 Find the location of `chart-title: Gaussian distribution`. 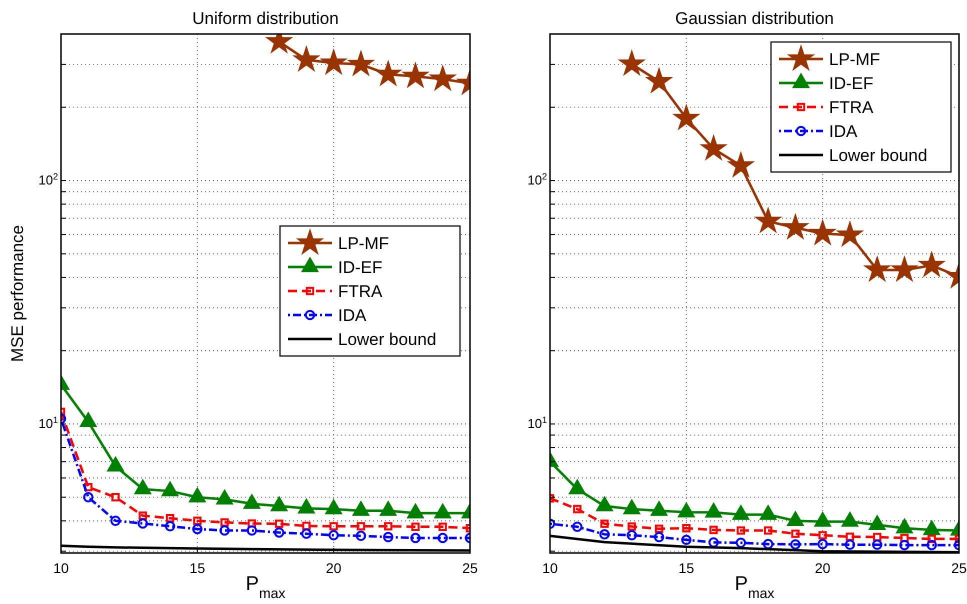

chart-title: Gaussian distribution is located at coordinates (754, 18).